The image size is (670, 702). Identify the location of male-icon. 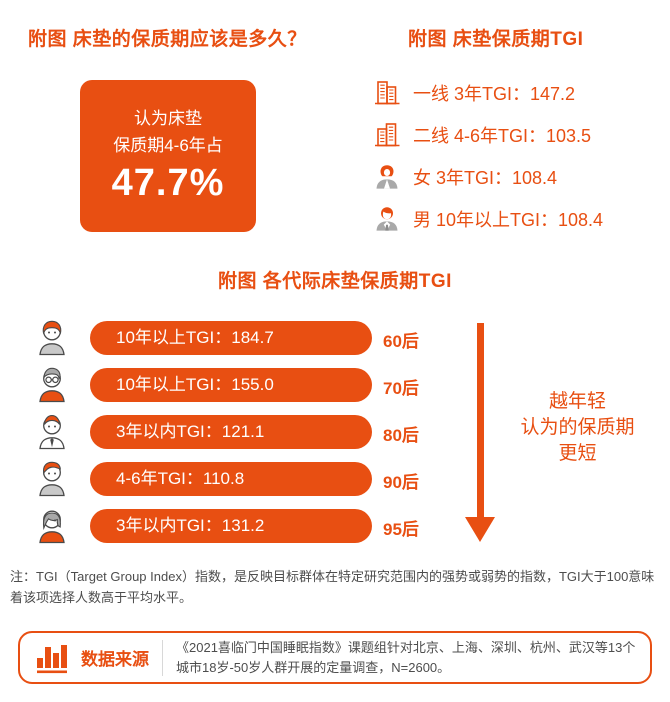
(387, 219).